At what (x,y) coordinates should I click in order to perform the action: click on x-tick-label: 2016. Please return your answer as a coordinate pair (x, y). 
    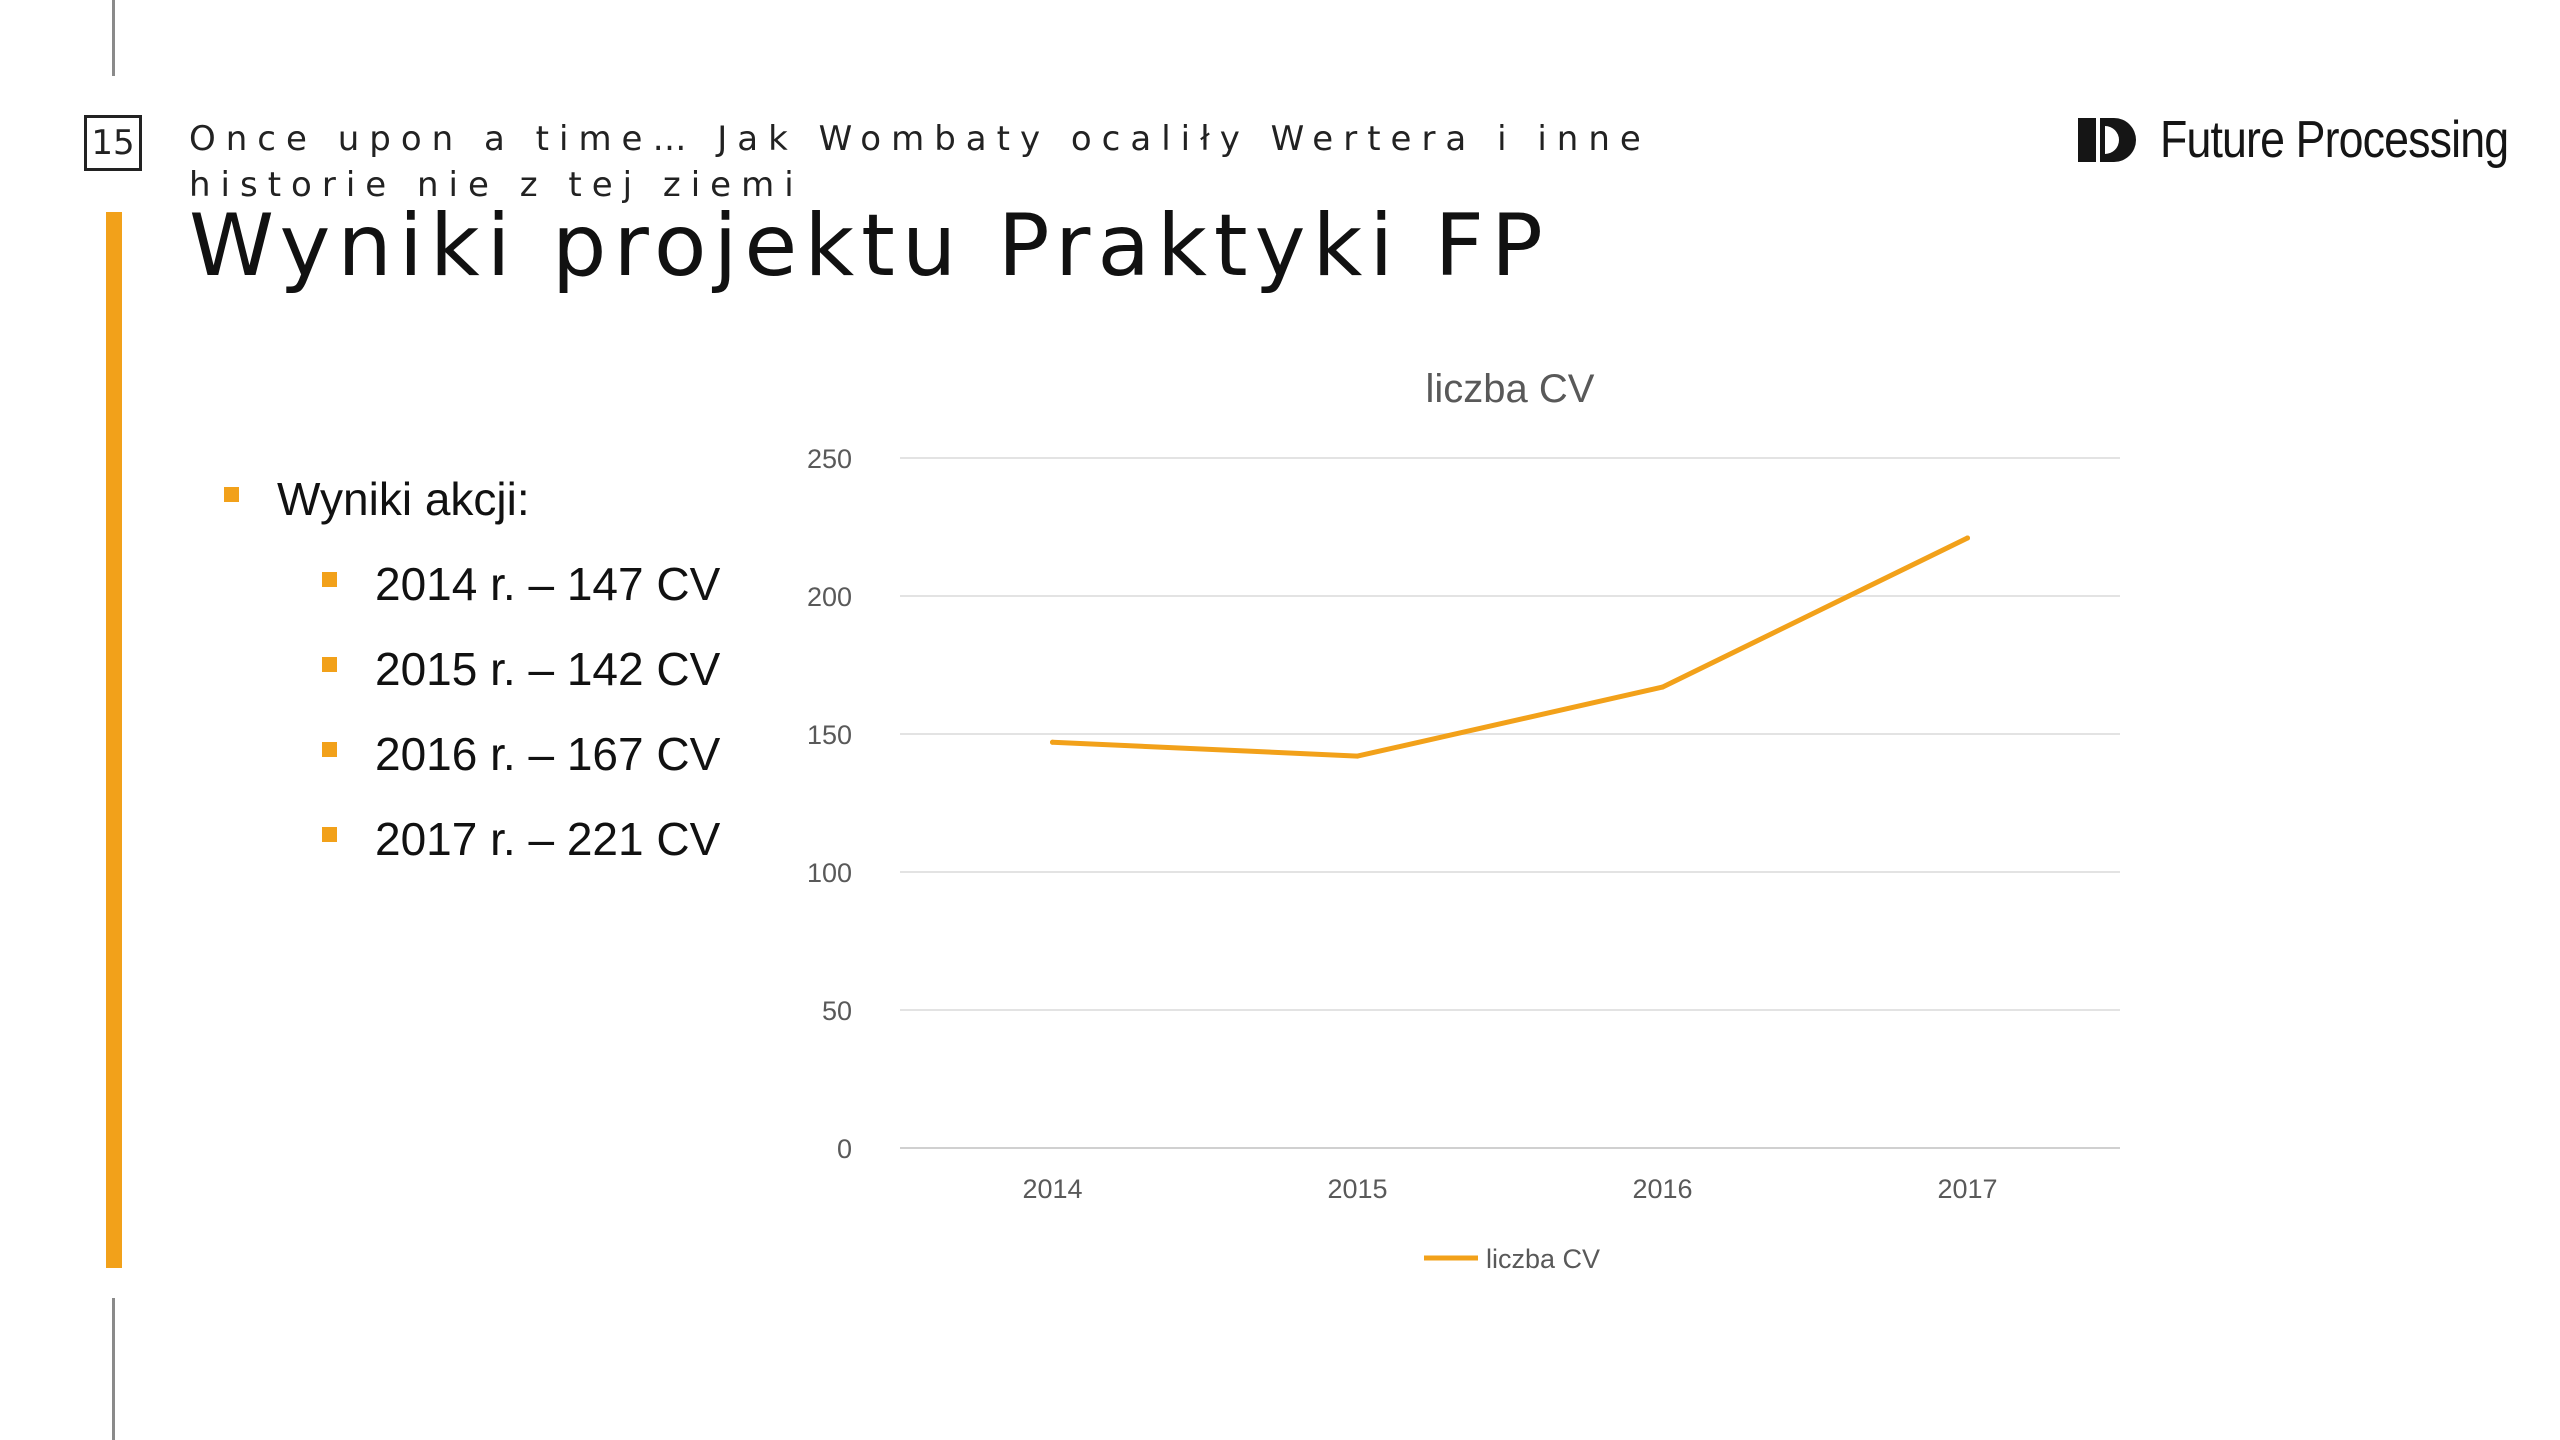
    Looking at the image, I should click on (1662, 1189).